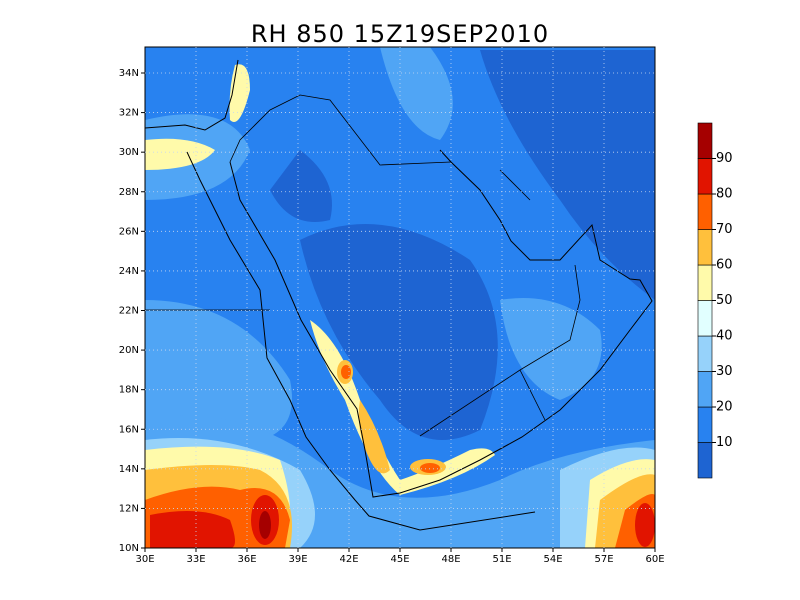 The width and height of the screenshot is (800, 600). What do you see at coordinates (603, 559) in the screenshot?
I see `lon-label: 57E` at bounding box center [603, 559].